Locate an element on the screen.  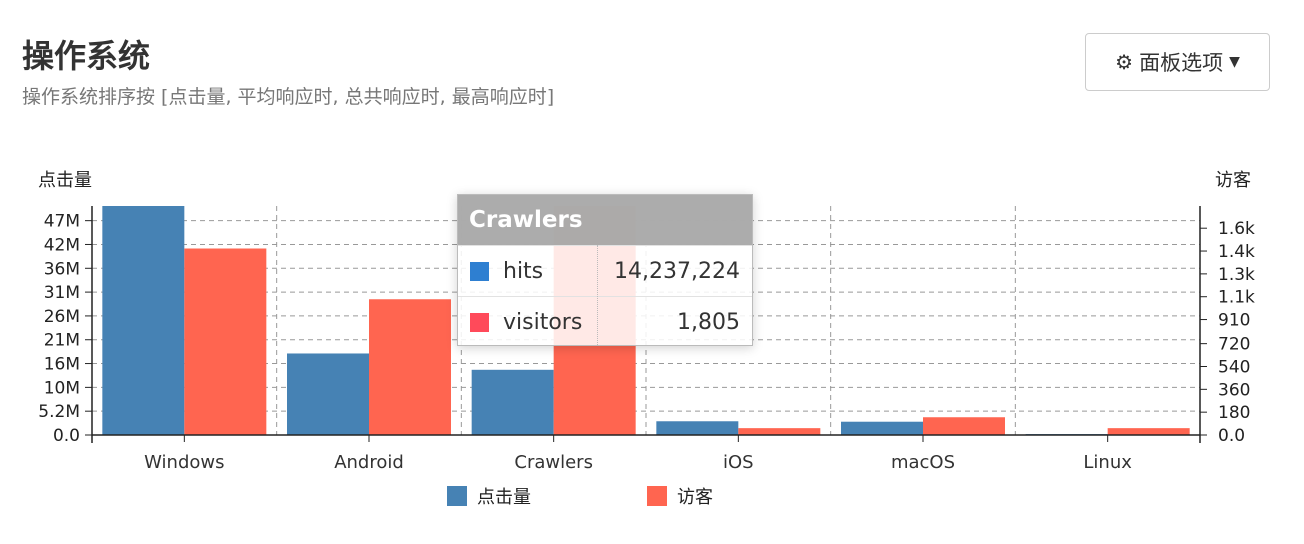
x-tick-label-linux: Linux is located at coordinates (1107, 462).